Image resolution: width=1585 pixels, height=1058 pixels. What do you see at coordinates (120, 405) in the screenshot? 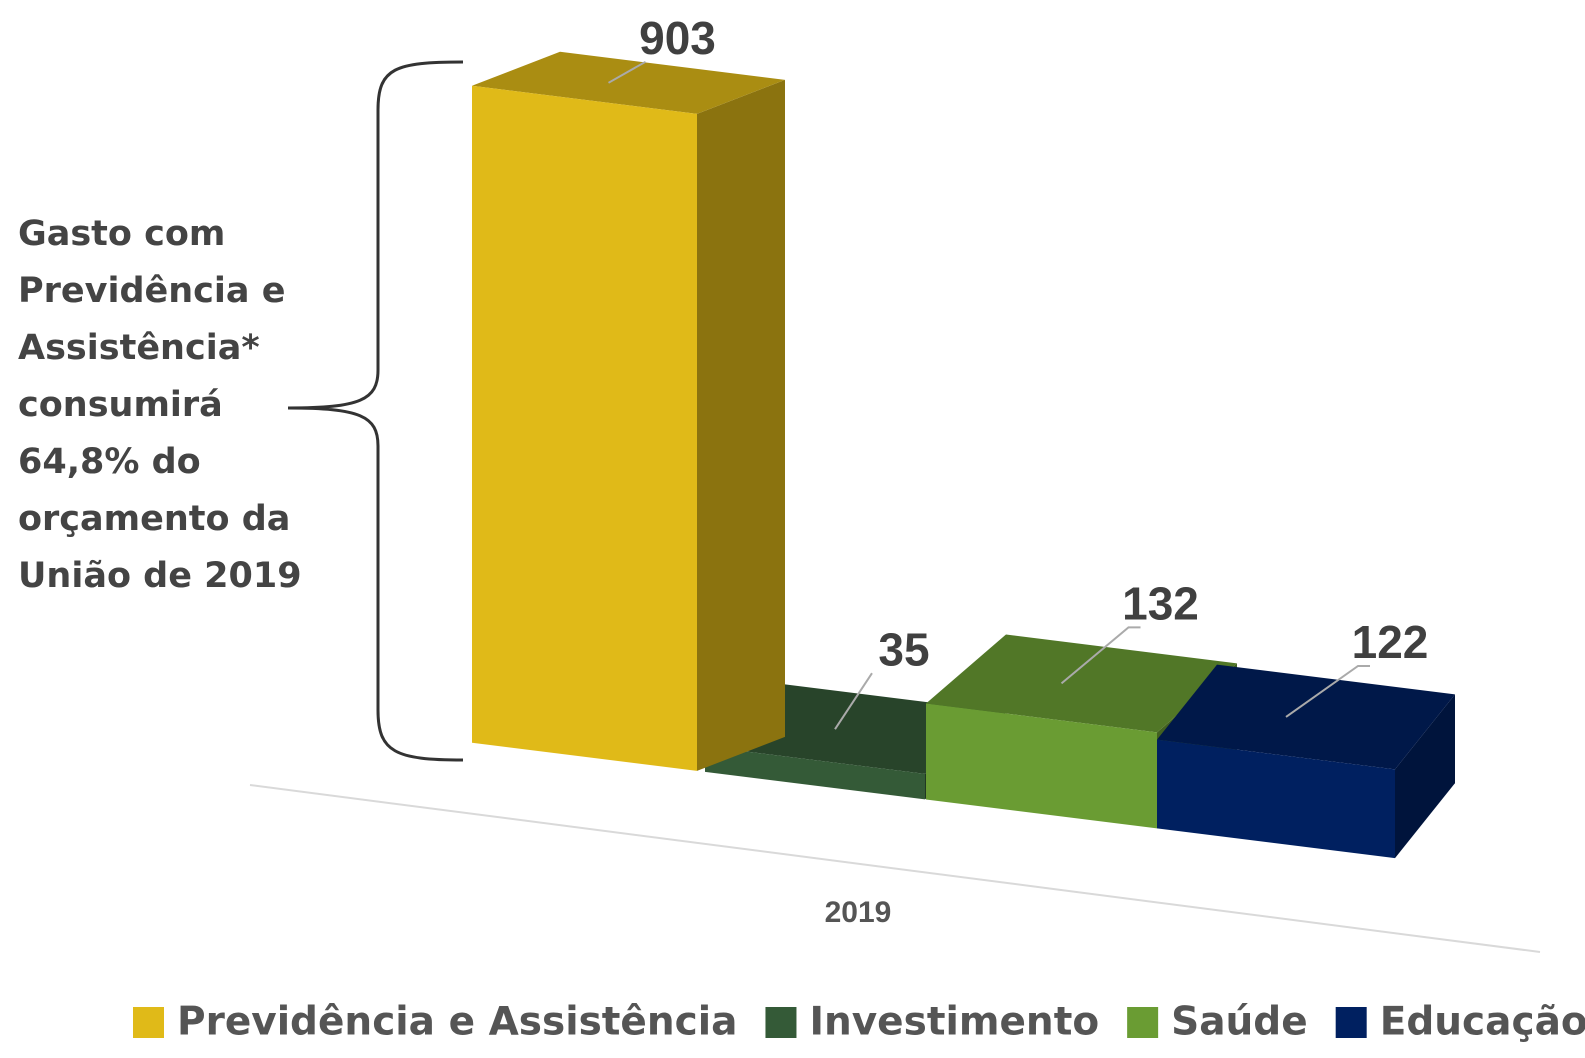
I see `annotation-line: consumirá` at bounding box center [120, 405].